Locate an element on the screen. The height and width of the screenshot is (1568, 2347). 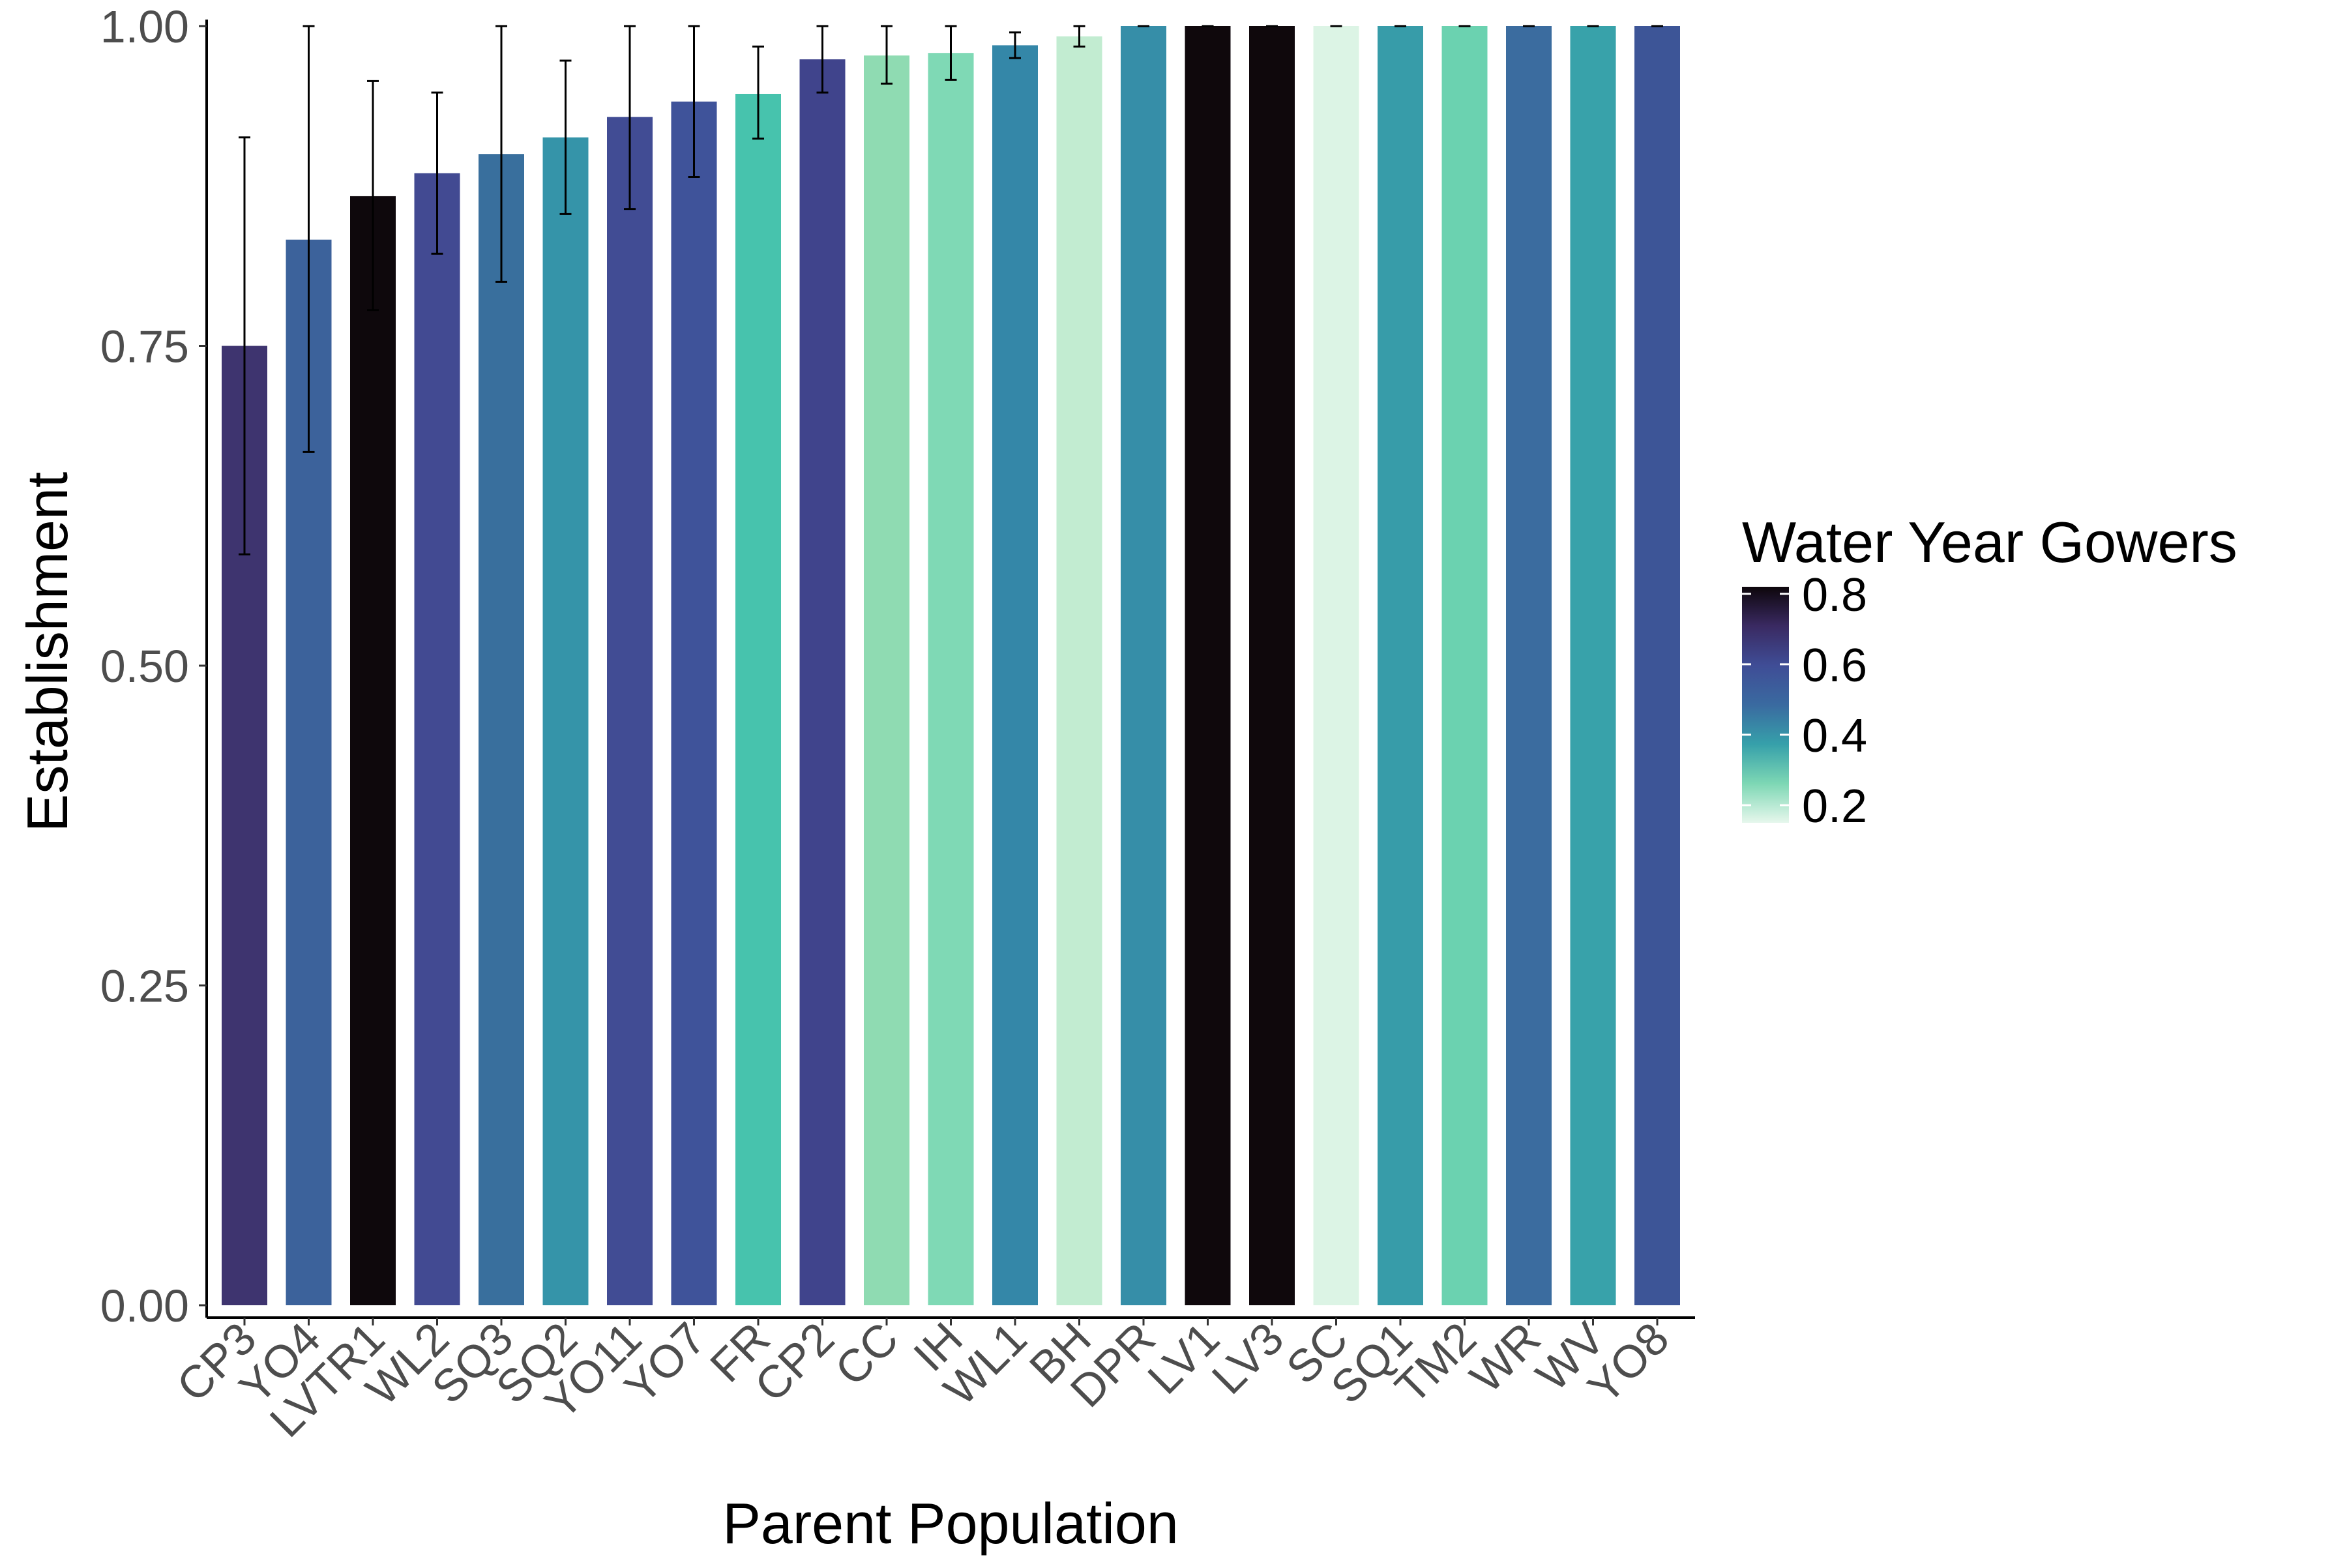
legend-ticks: 0.2 0.4 0.6 0.8 is located at coordinates (1804, 701).